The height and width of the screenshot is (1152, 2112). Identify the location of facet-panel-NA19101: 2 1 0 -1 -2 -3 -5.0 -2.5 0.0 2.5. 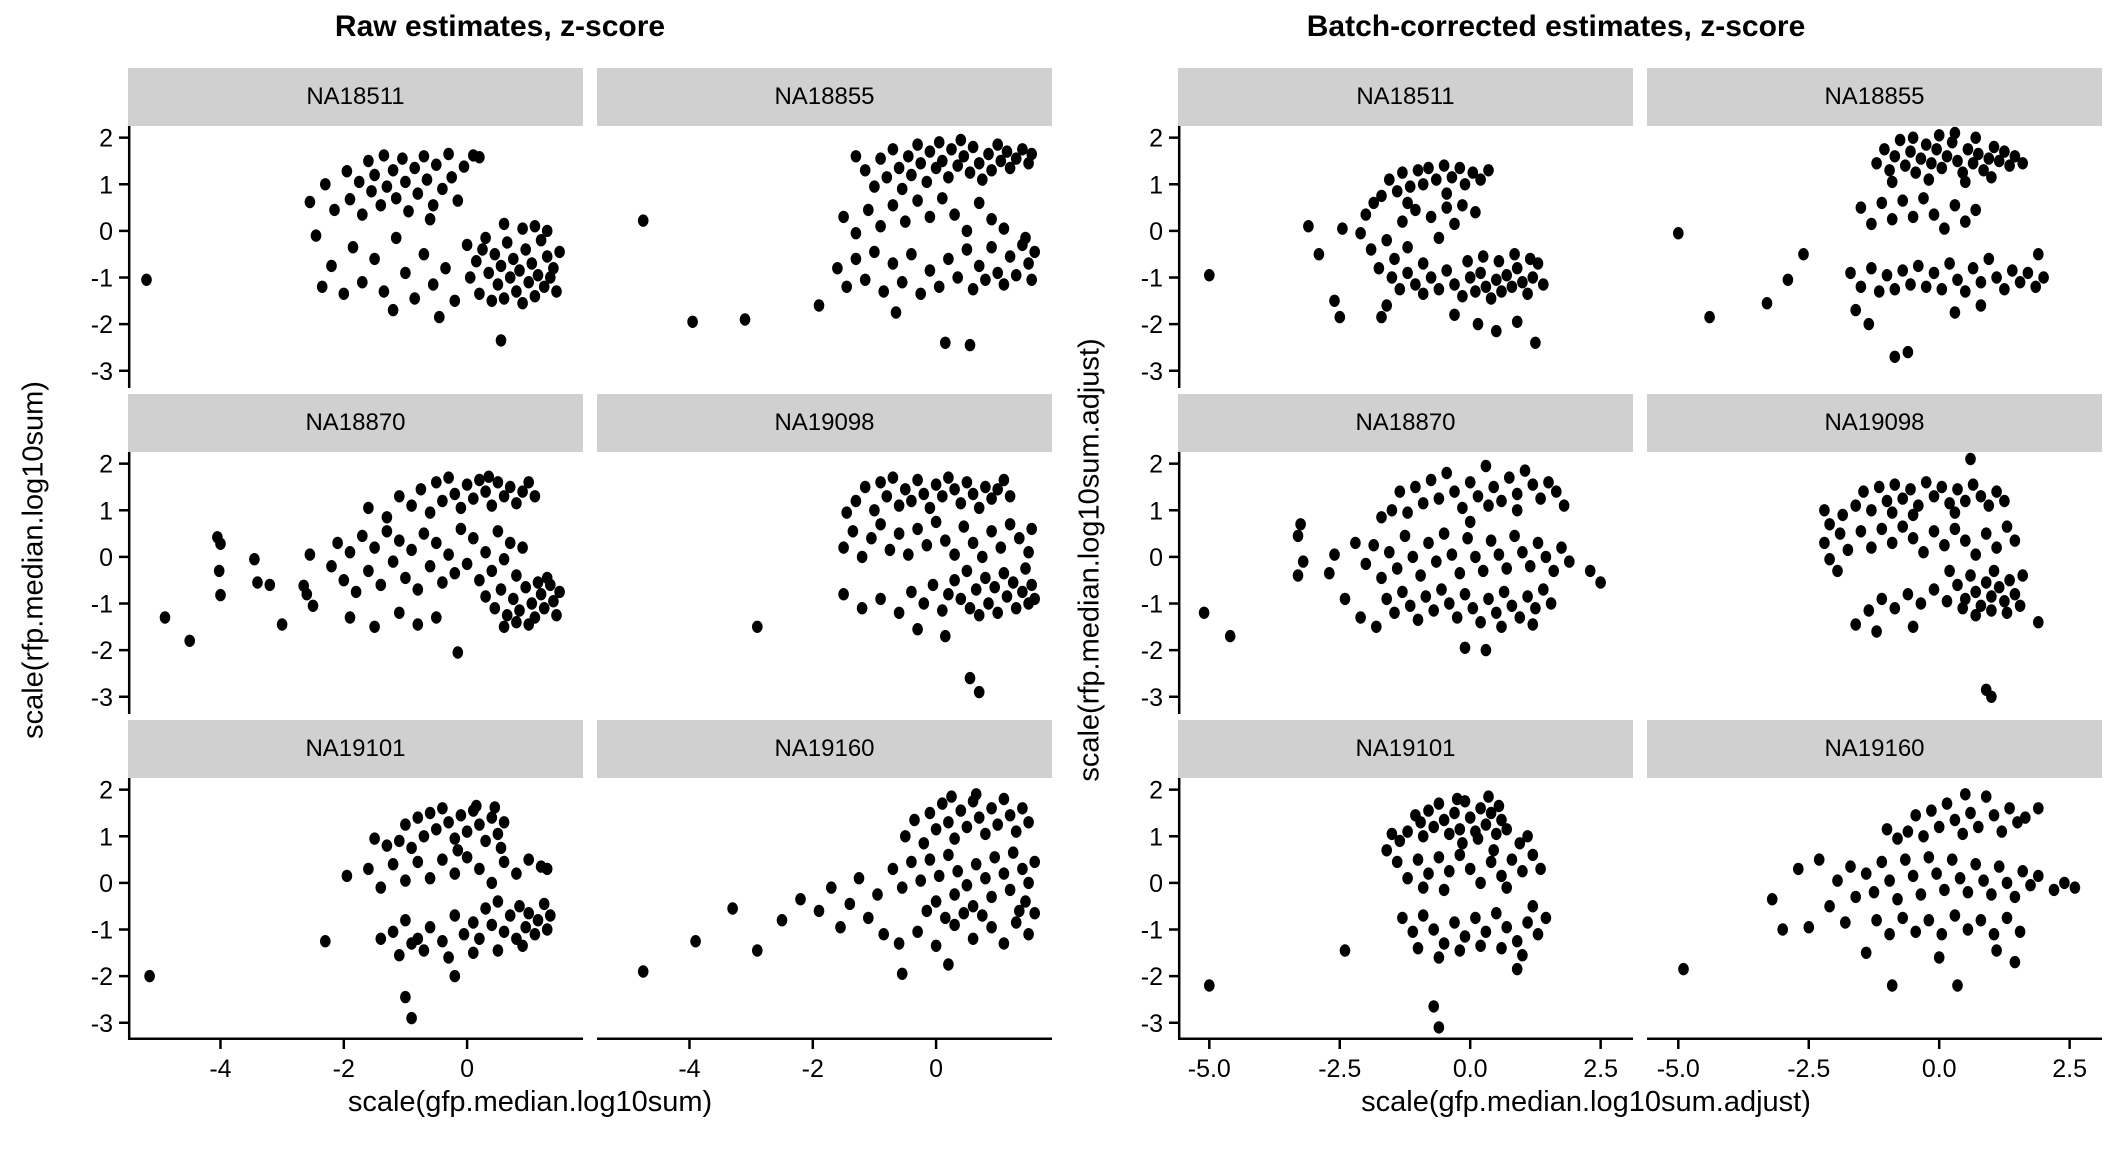
(1387, 930).